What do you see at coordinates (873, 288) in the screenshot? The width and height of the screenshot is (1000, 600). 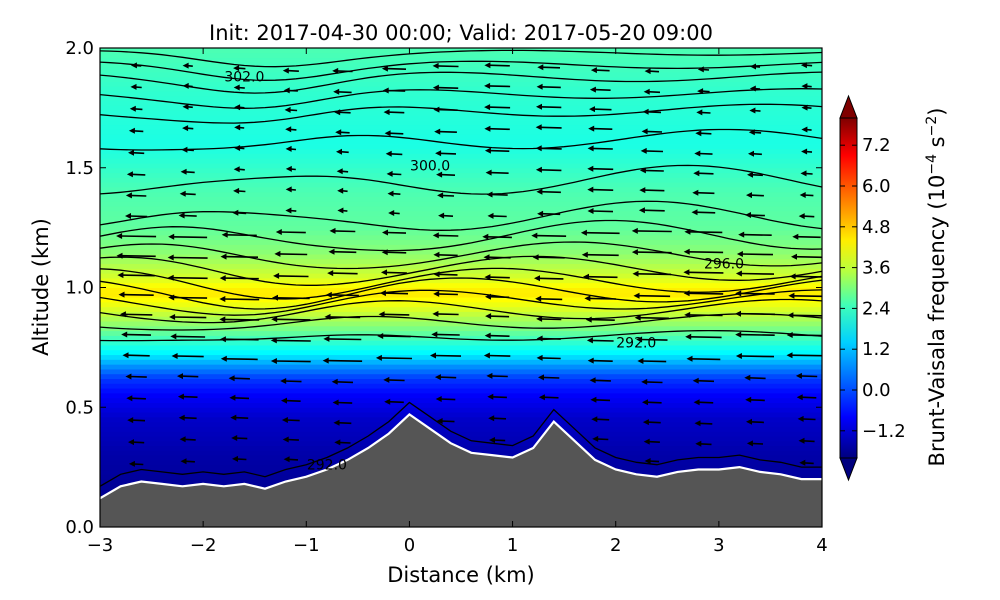 I see `colorbar-ticks: −1.2 0.0 1.2 2.4 3.6 4.8 6.0 7.2` at bounding box center [873, 288].